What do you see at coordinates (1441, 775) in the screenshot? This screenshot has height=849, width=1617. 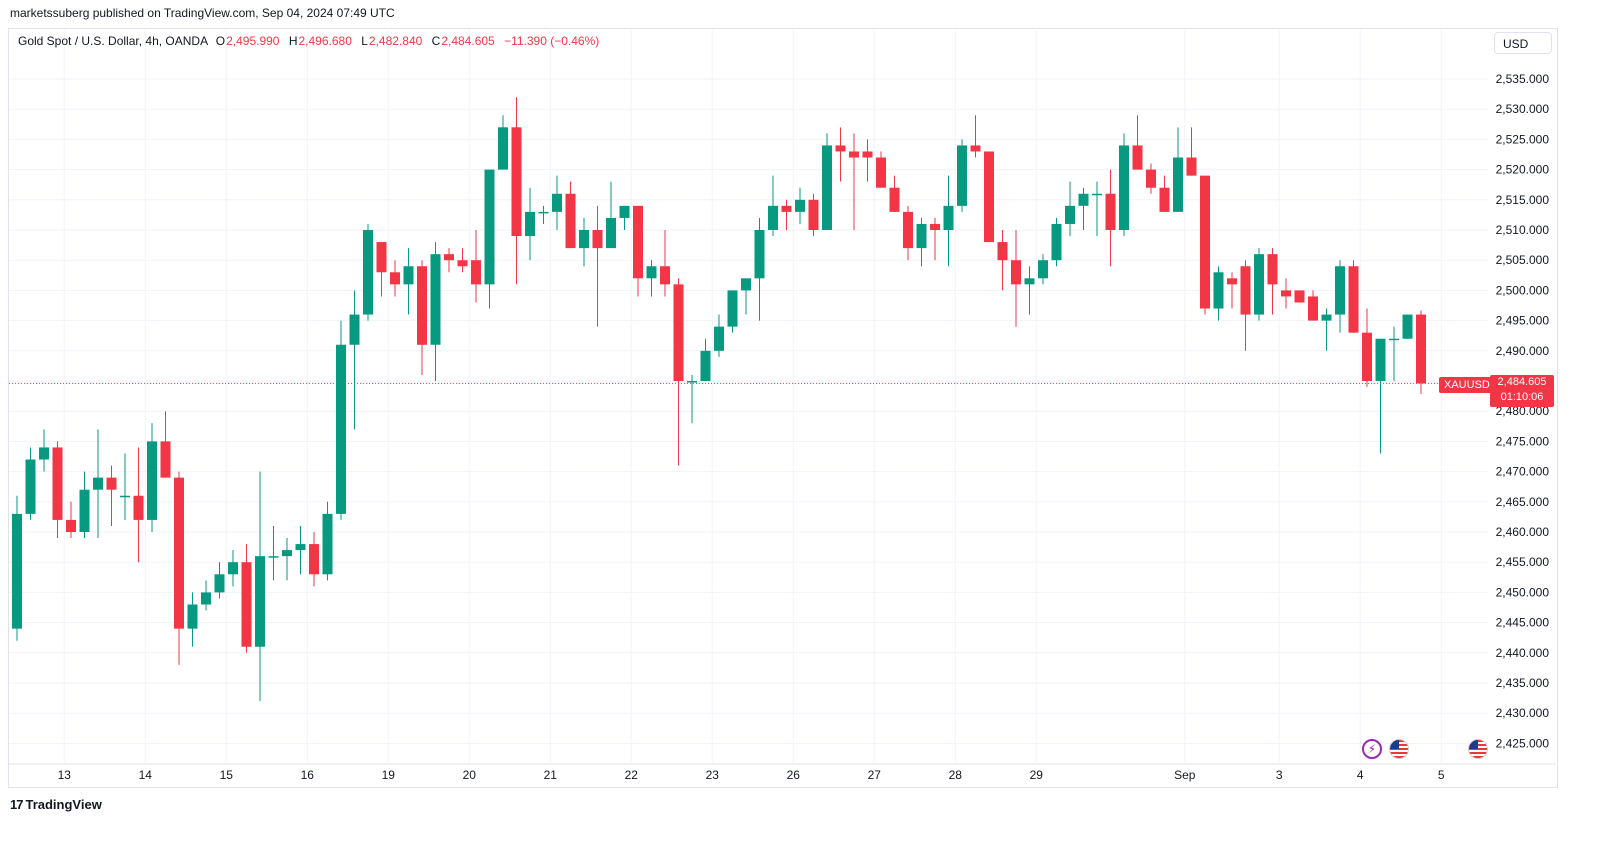 I see `x-tick-label: 5` at bounding box center [1441, 775].